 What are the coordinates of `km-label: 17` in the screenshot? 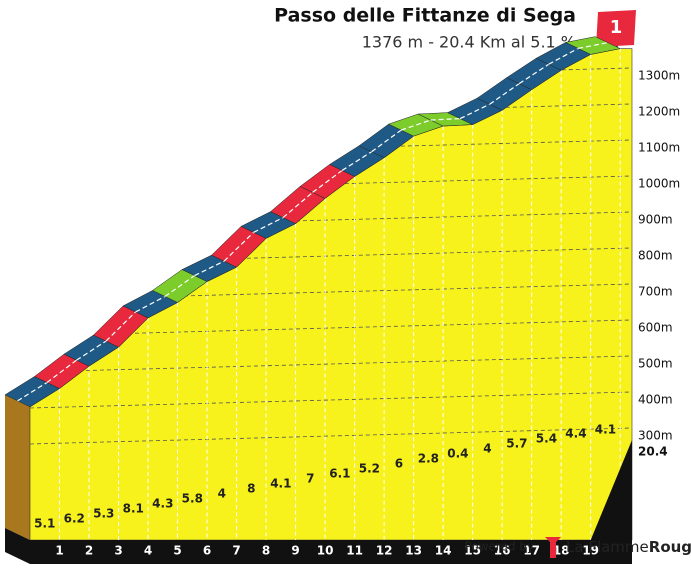 It's located at (531, 551).